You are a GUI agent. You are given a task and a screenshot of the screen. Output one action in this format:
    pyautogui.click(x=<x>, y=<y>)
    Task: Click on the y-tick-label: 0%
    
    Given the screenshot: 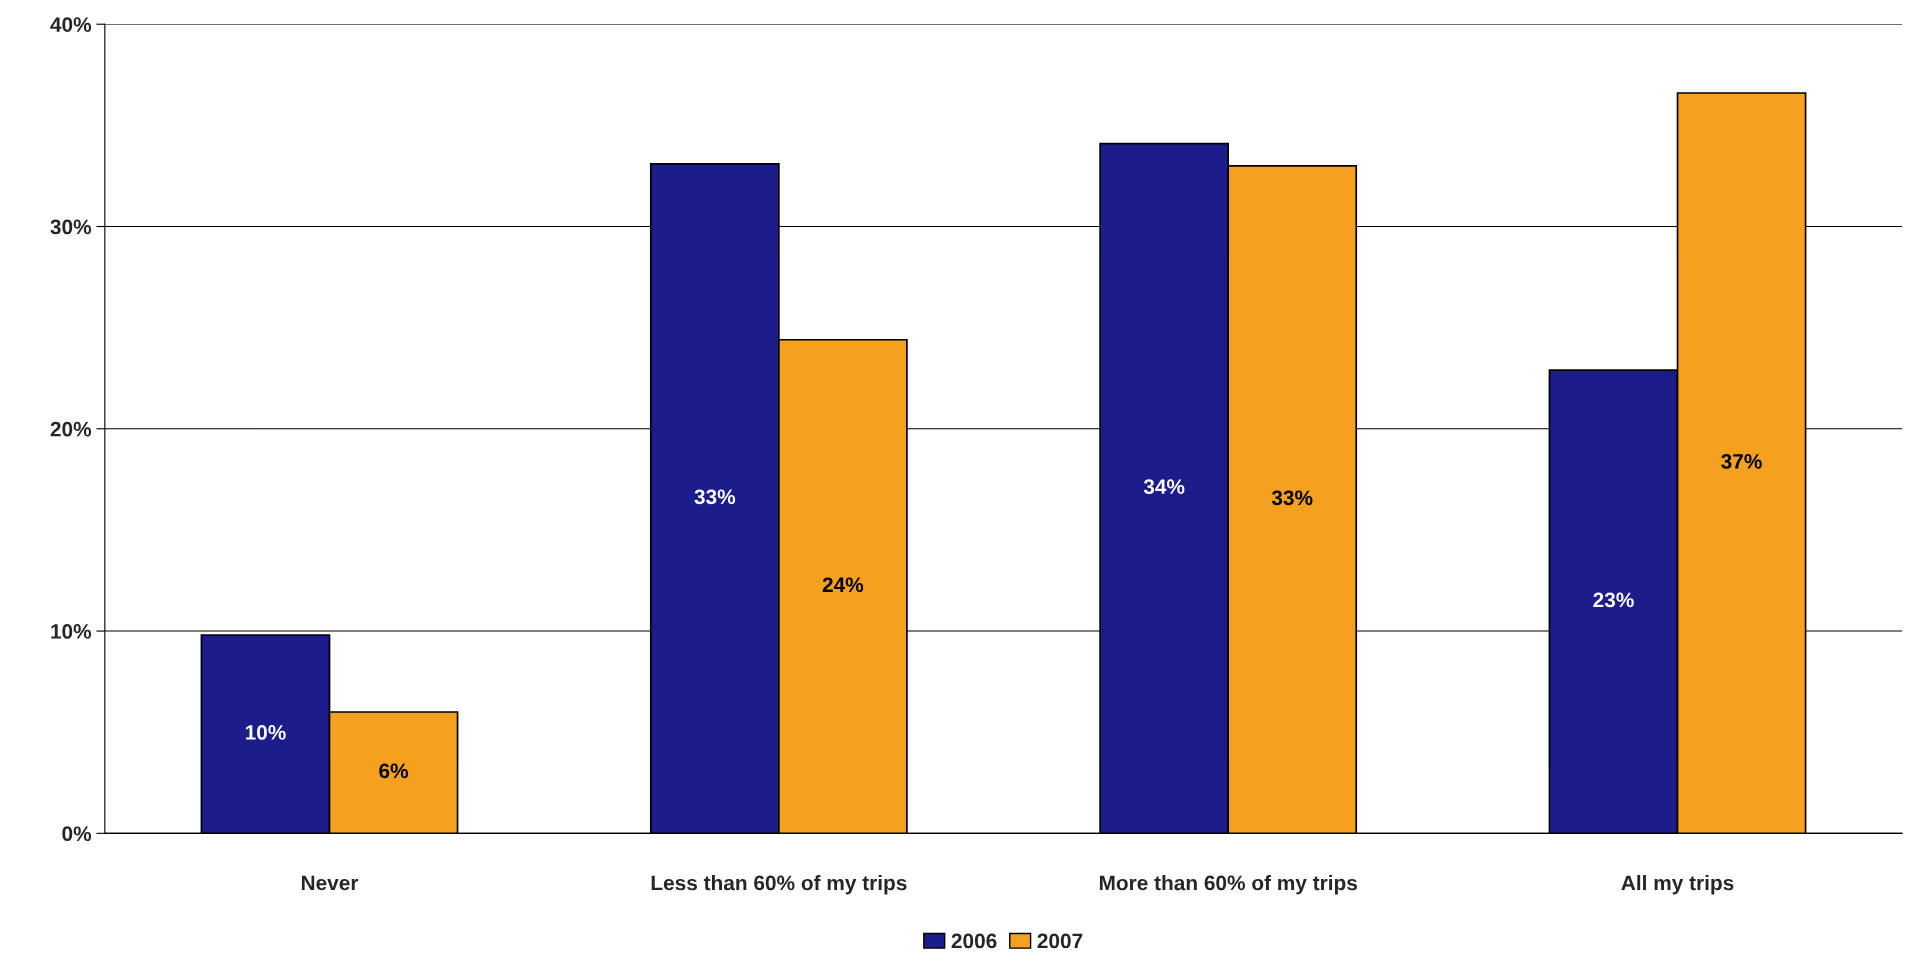 What is the action you would take?
    pyautogui.click(x=77, y=834)
    